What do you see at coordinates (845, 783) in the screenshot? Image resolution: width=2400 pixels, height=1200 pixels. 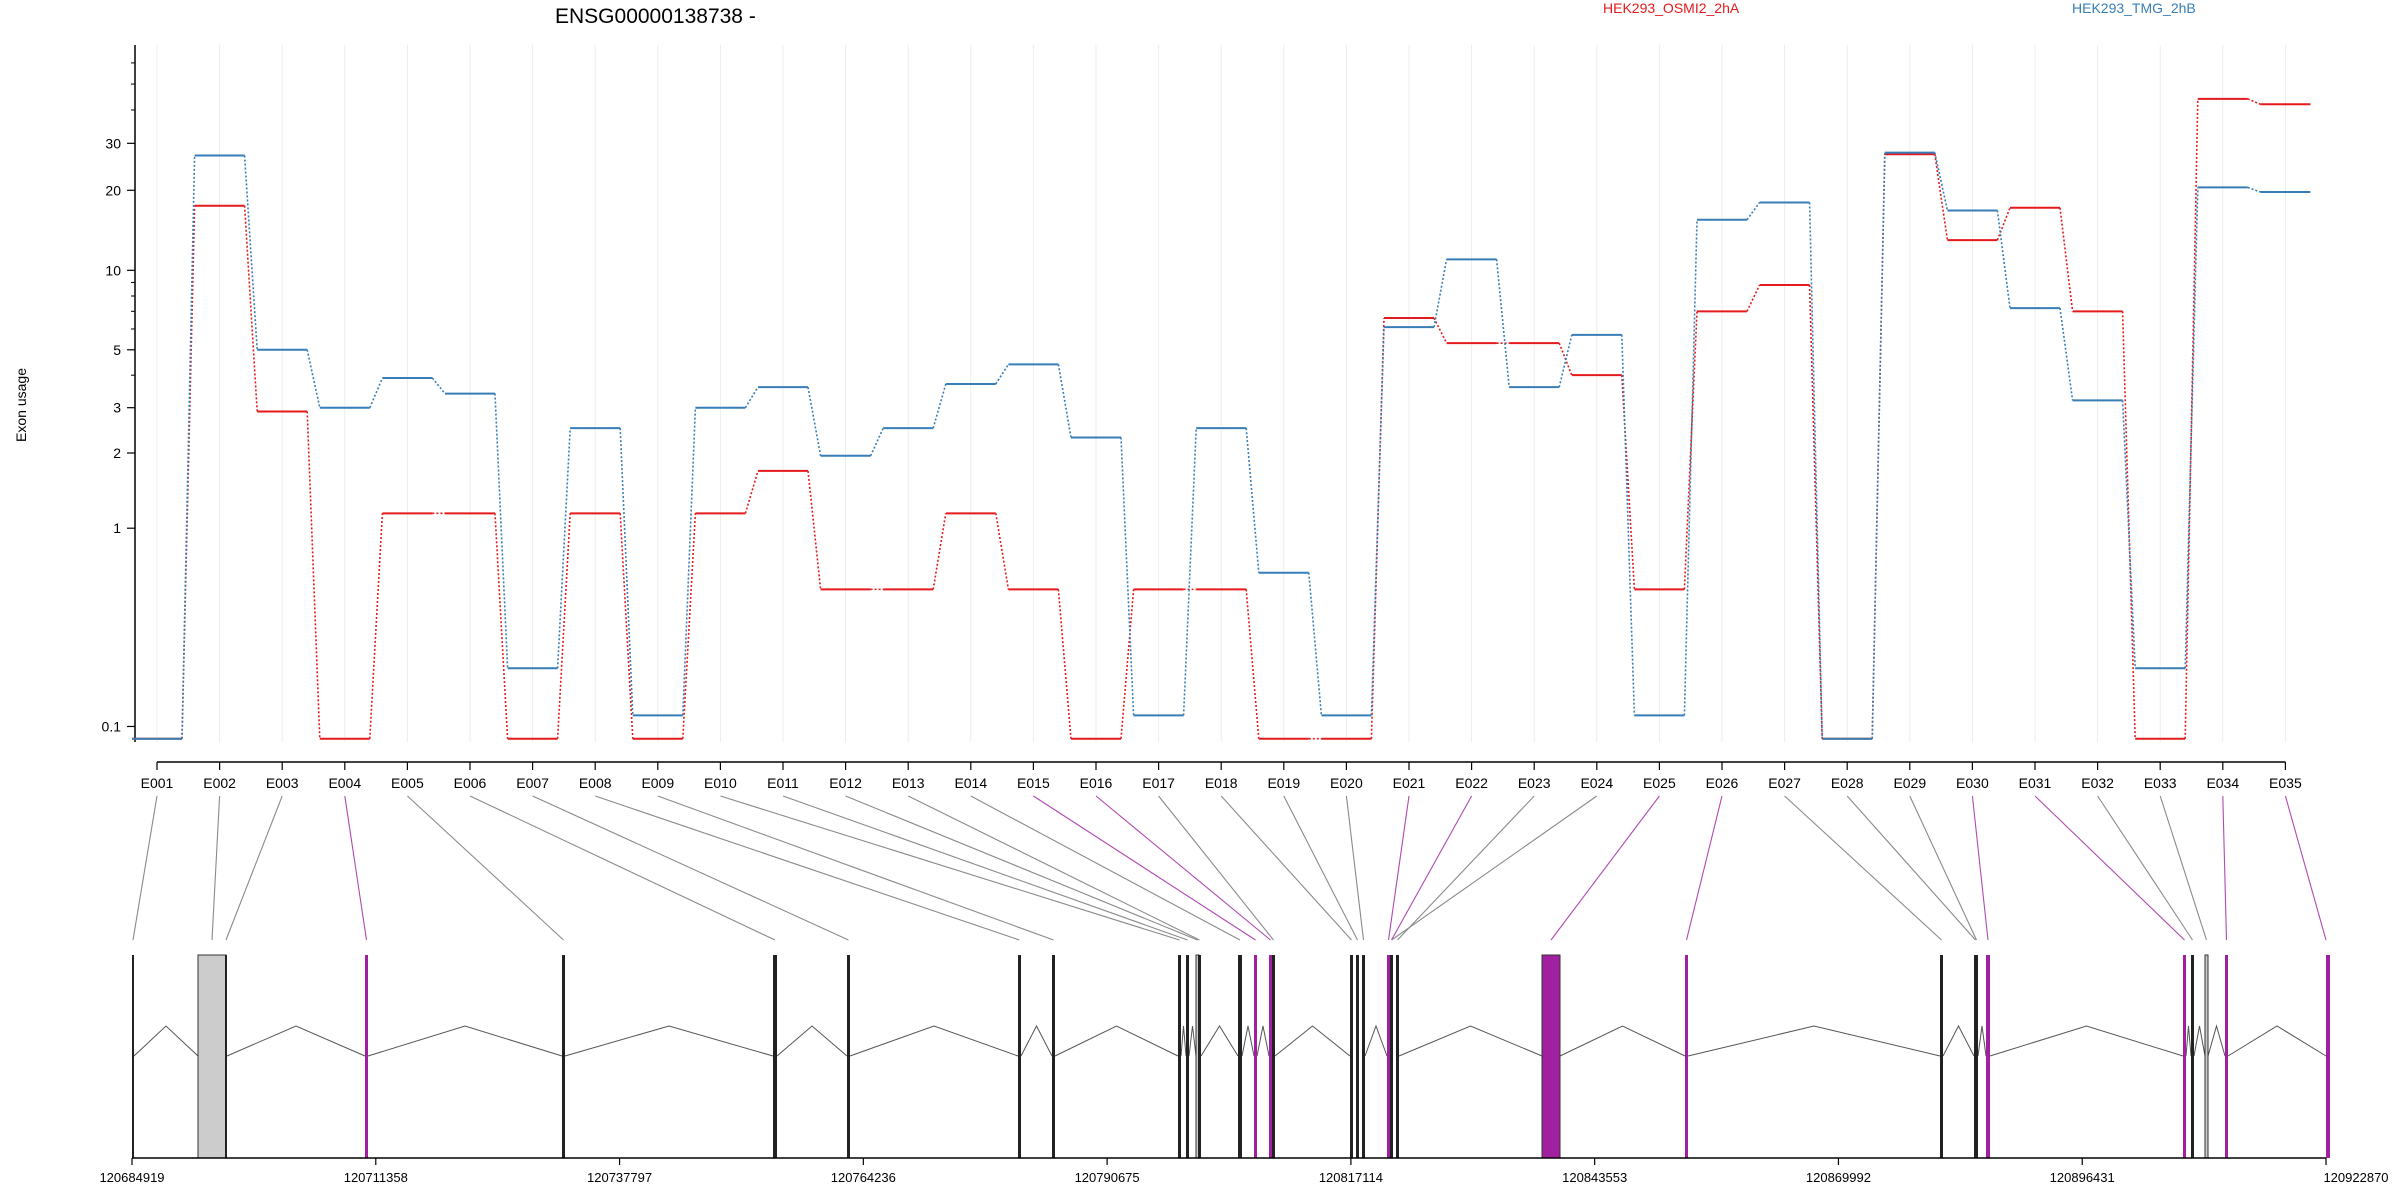 I see `x-tick-label: E012` at bounding box center [845, 783].